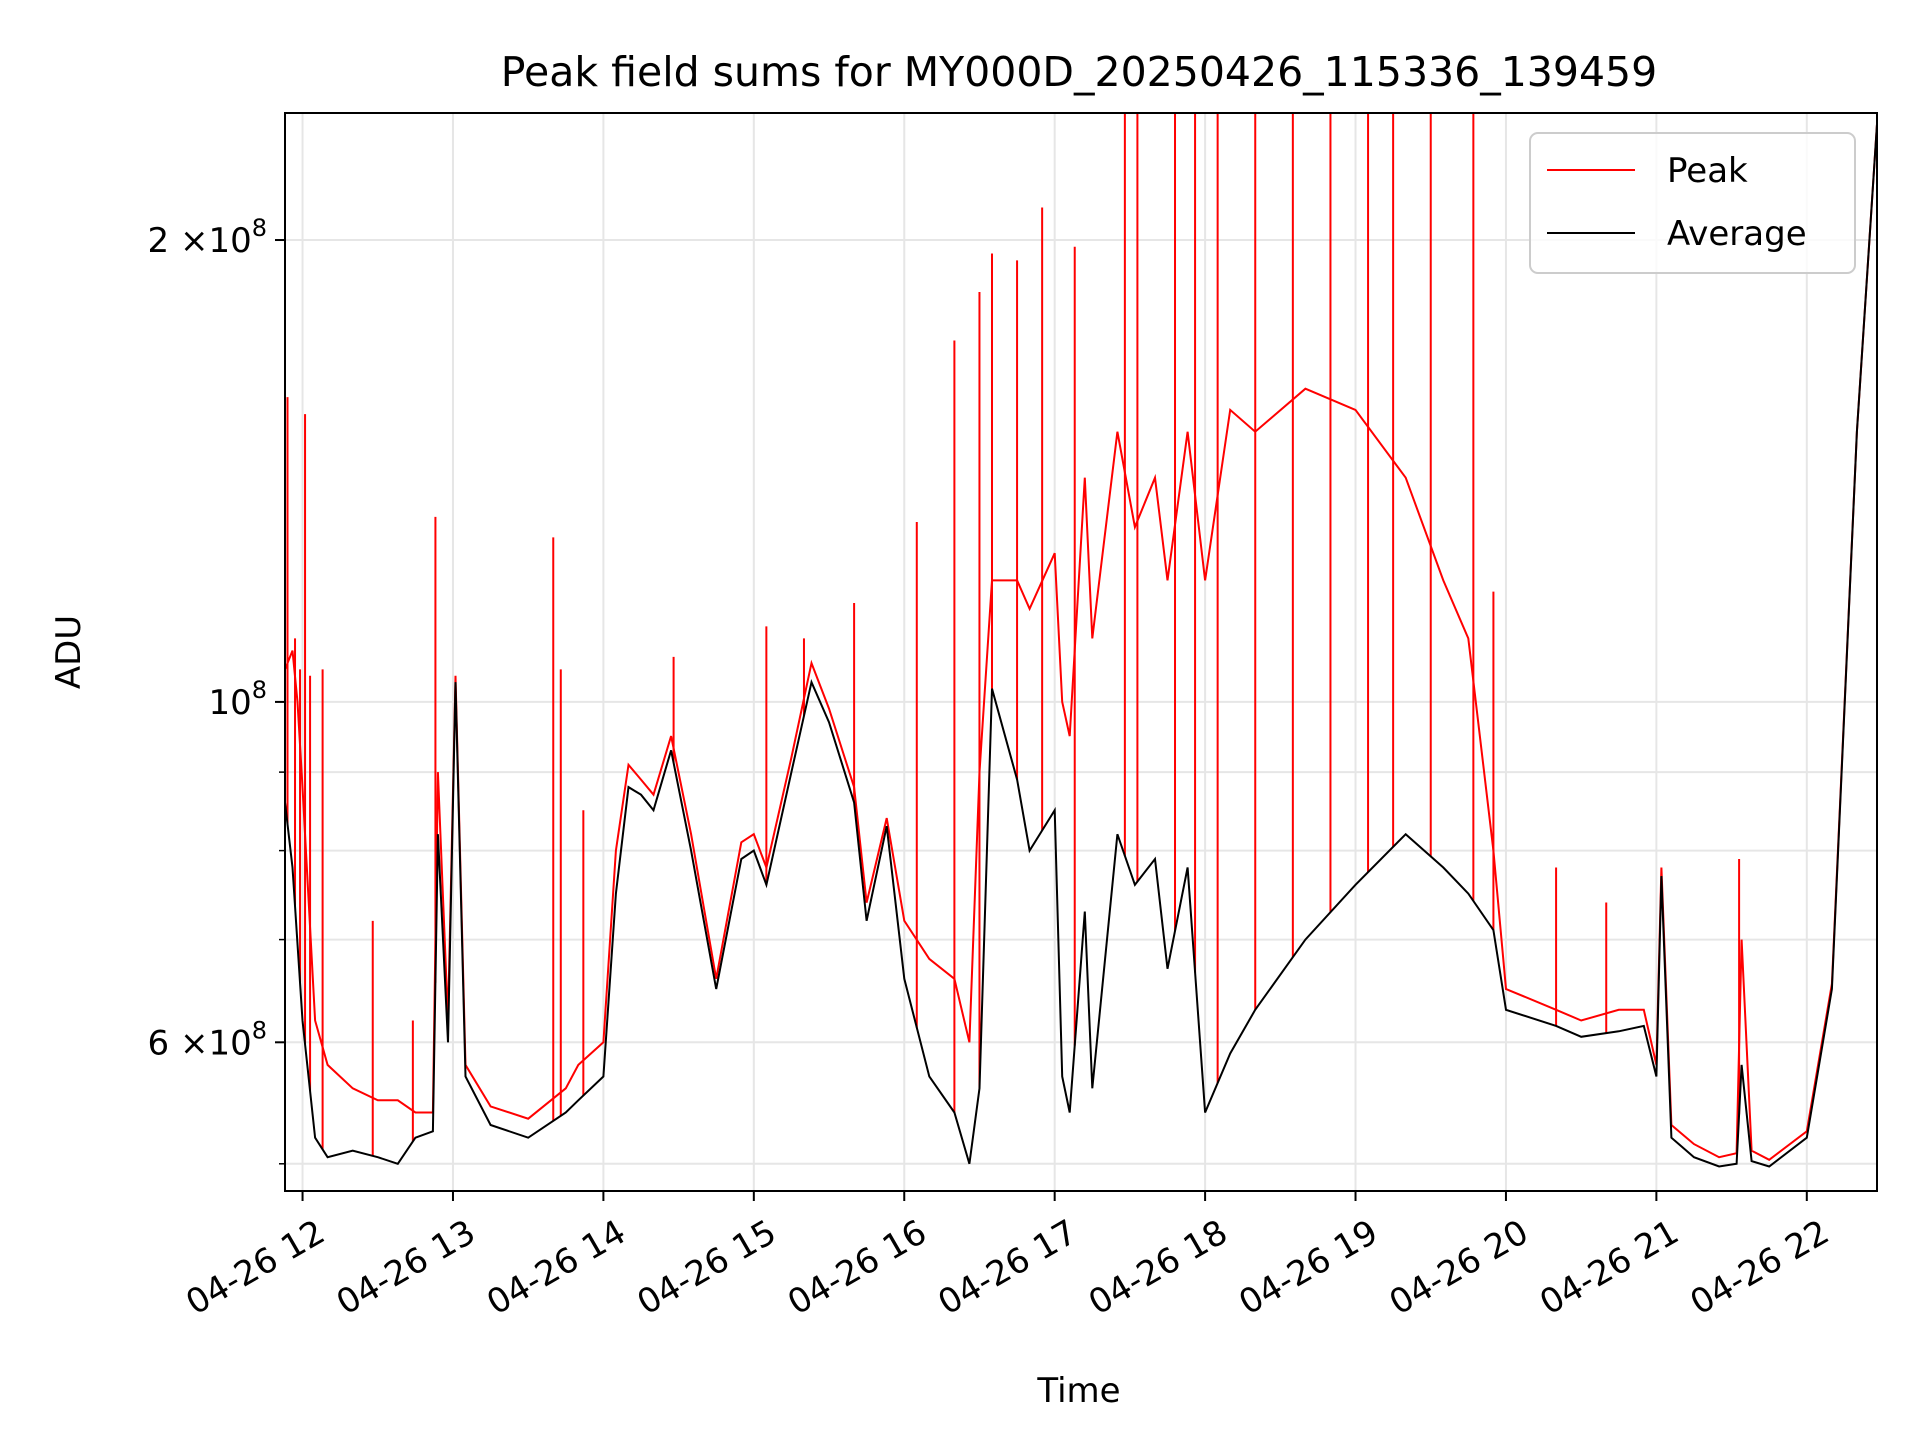  What do you see at coordinates (1737, 234) in the screenshot?
I see `legend-average-label: Average` at bounding box center [1737, 234].